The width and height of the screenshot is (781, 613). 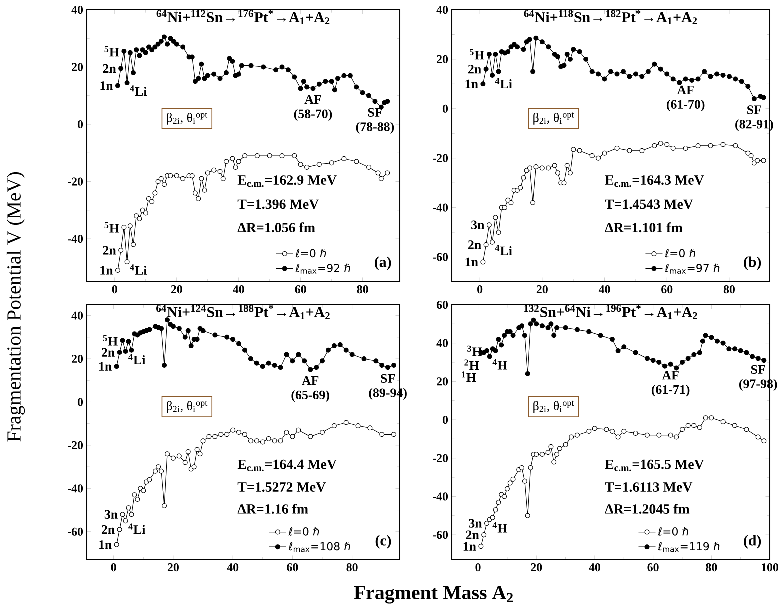 I want to click on legend-label: ℓ$_{max}$=108 ℏ, so click(x=319, y=547).